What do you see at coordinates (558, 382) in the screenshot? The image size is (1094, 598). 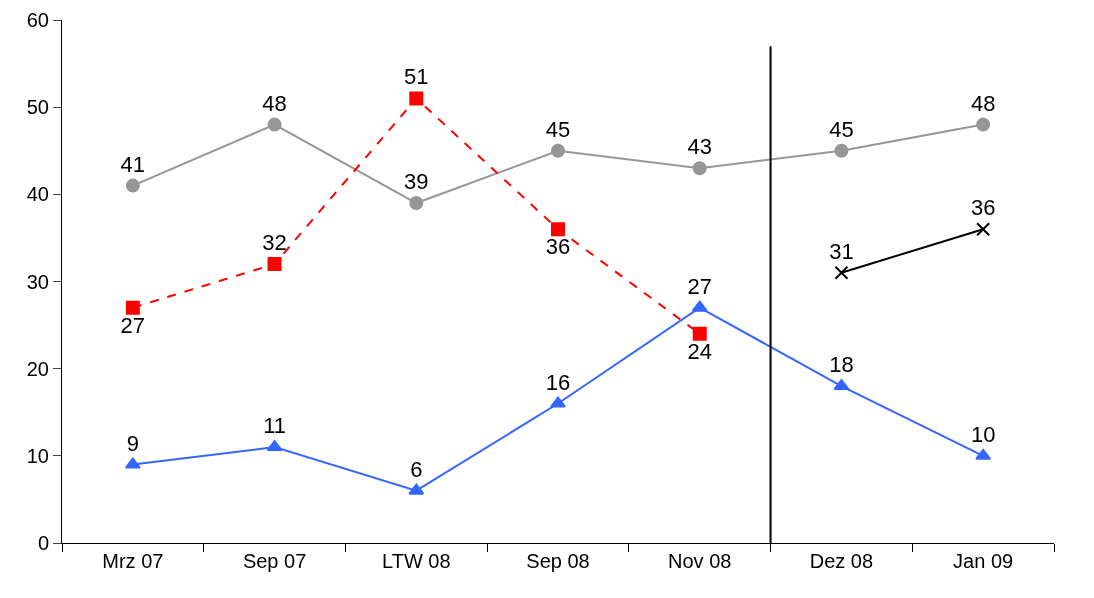 I see `data-label: 16` at bounding box center [558, 382].